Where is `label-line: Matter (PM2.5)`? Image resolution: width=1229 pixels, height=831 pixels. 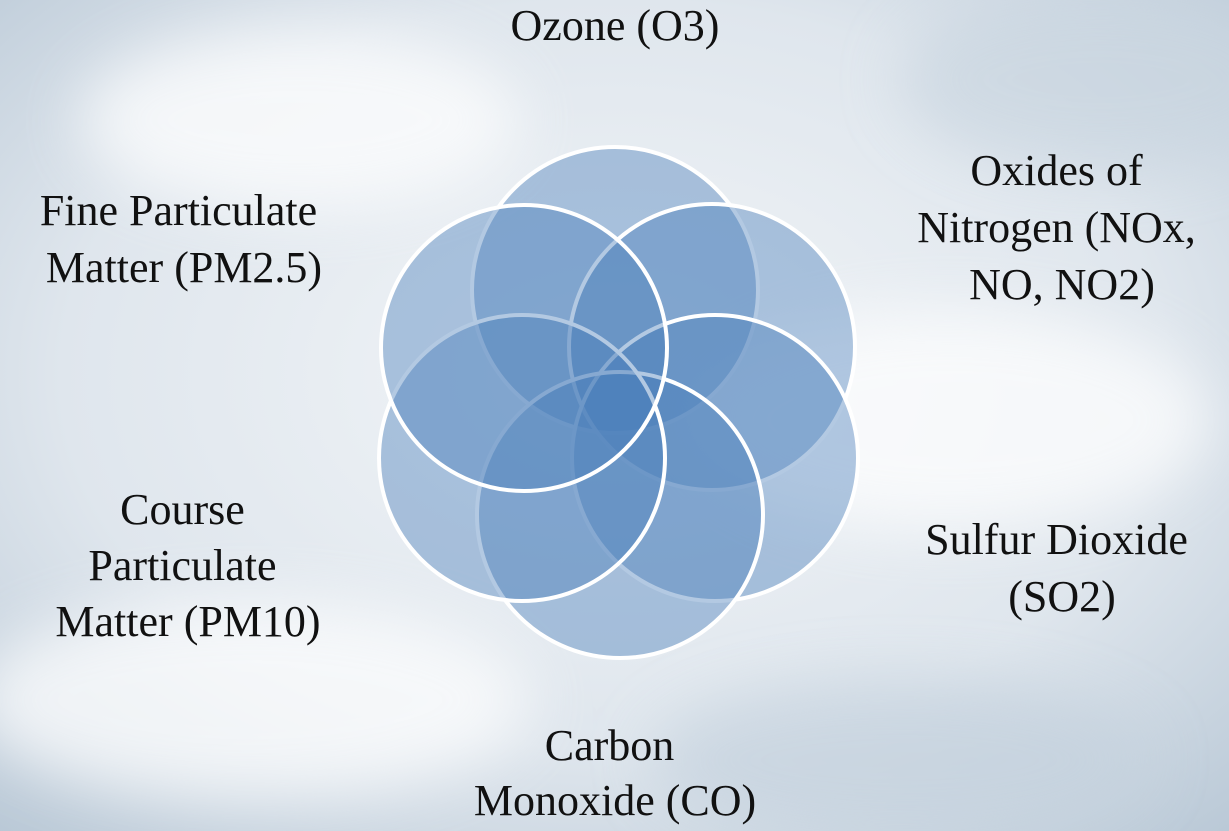 label-line: Matter (PM2.5) is located at coordinates (184, 267).